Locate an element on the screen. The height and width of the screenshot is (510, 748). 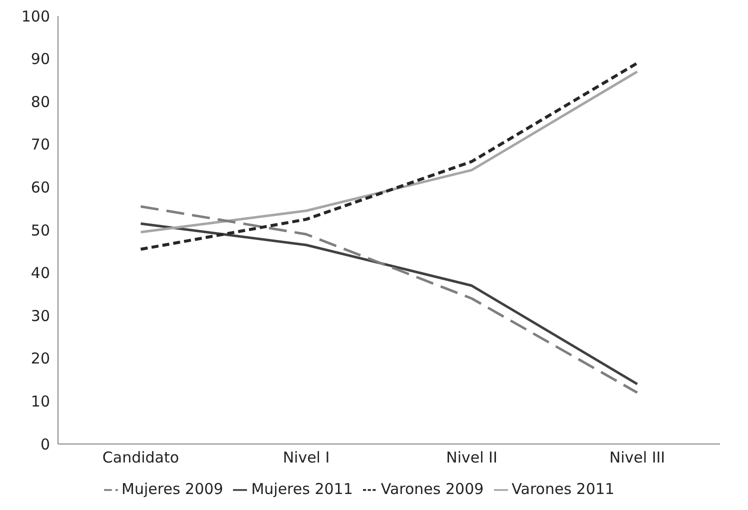
y-tick-label: 50 is located at coordinates (40, 230).